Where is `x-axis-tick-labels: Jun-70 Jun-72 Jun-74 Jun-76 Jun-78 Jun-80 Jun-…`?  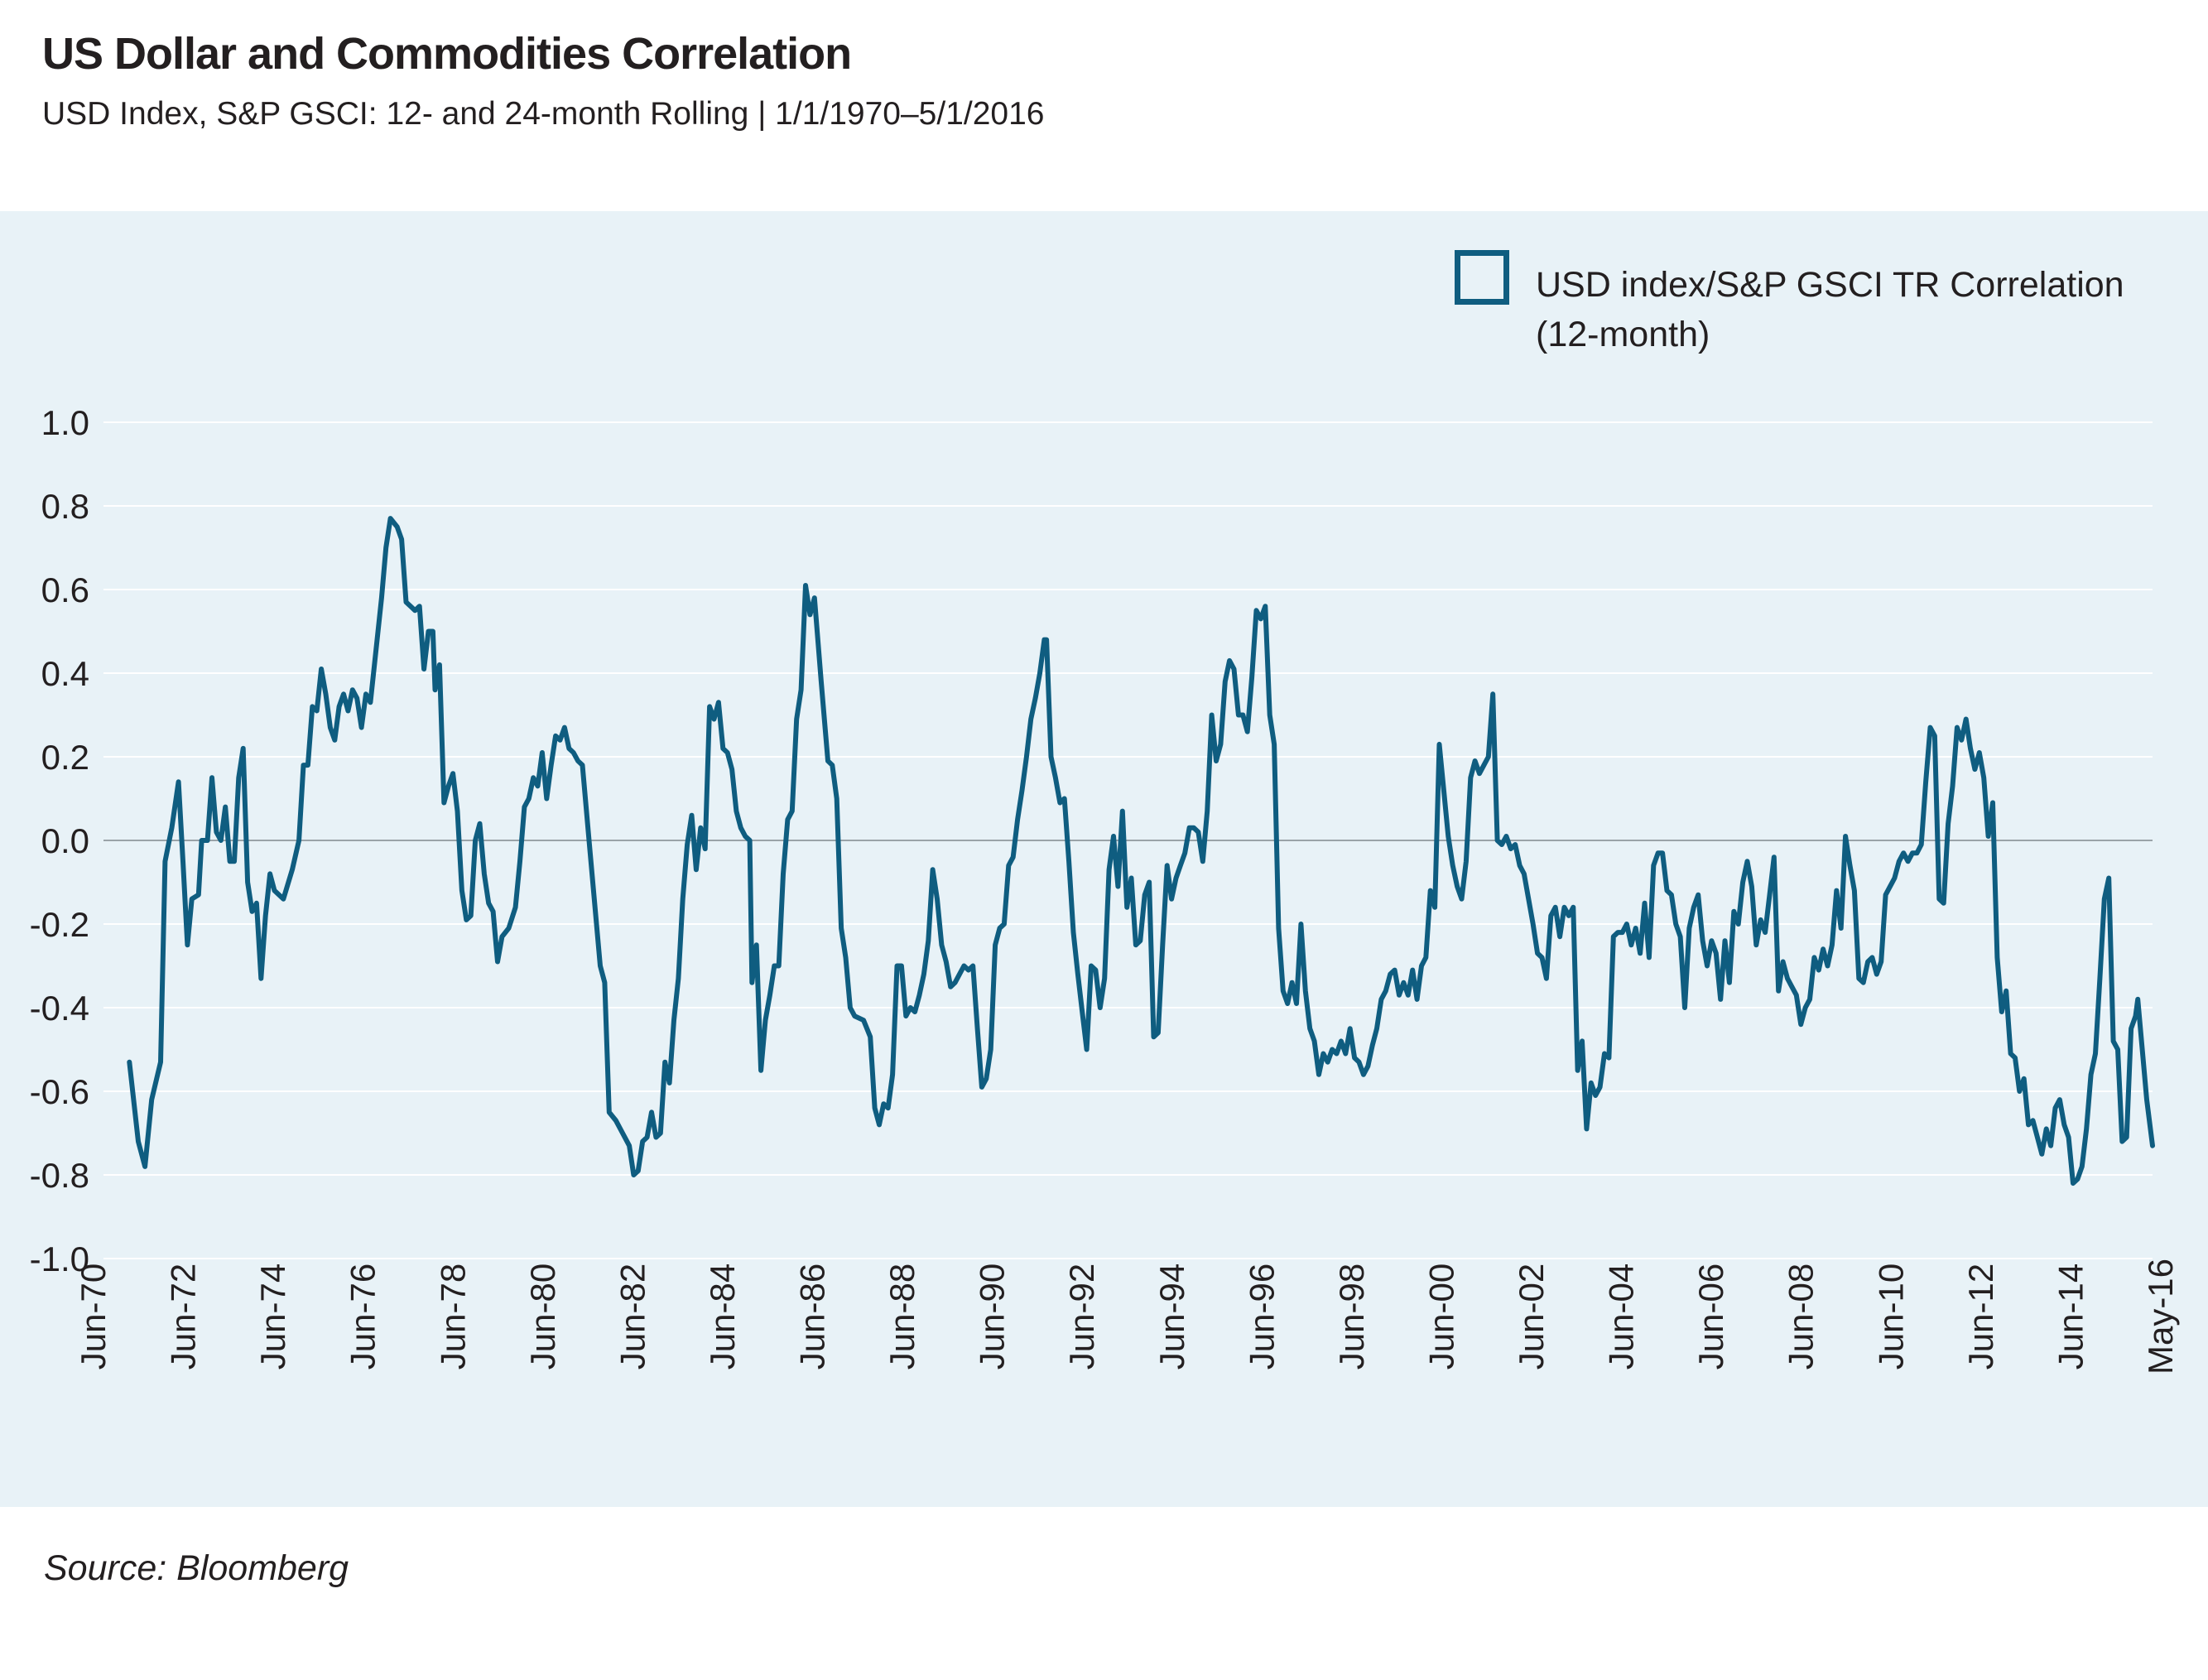 x-axis-tick-labels: Jun-70 Jun-72 Jun-74 Jun-76 Jun-78 Jun-80 Jun-… is located at coordinates (1127, 1316).